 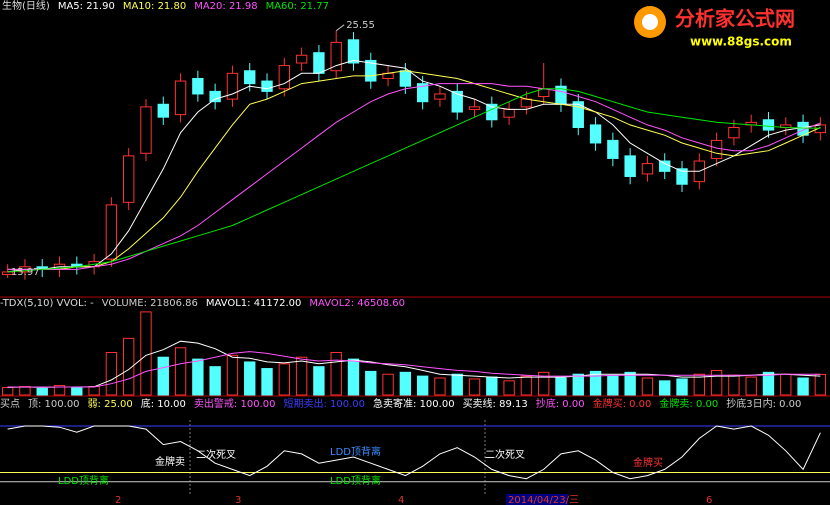 I want to click on signal-line, so click(x=414, y=452).